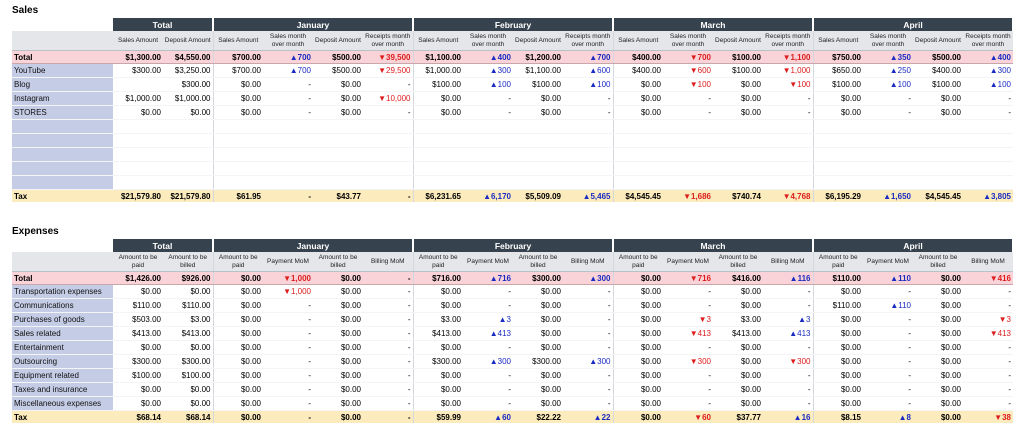 Image resolution: width=1024 pixels, height=435 pixels. What do you see at coordinates (788, 195) in the screenshot?
I see `decrease-cell: ▼4,768` at bounding box center [788, 195].